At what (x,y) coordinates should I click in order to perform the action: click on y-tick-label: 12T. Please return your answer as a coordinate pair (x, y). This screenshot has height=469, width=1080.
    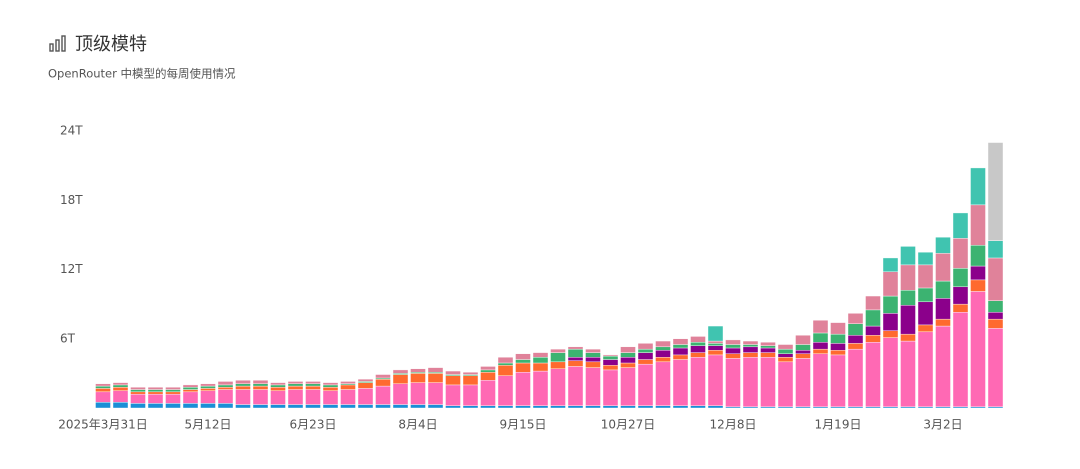
    Looking at the image, I should click on (71, 269).